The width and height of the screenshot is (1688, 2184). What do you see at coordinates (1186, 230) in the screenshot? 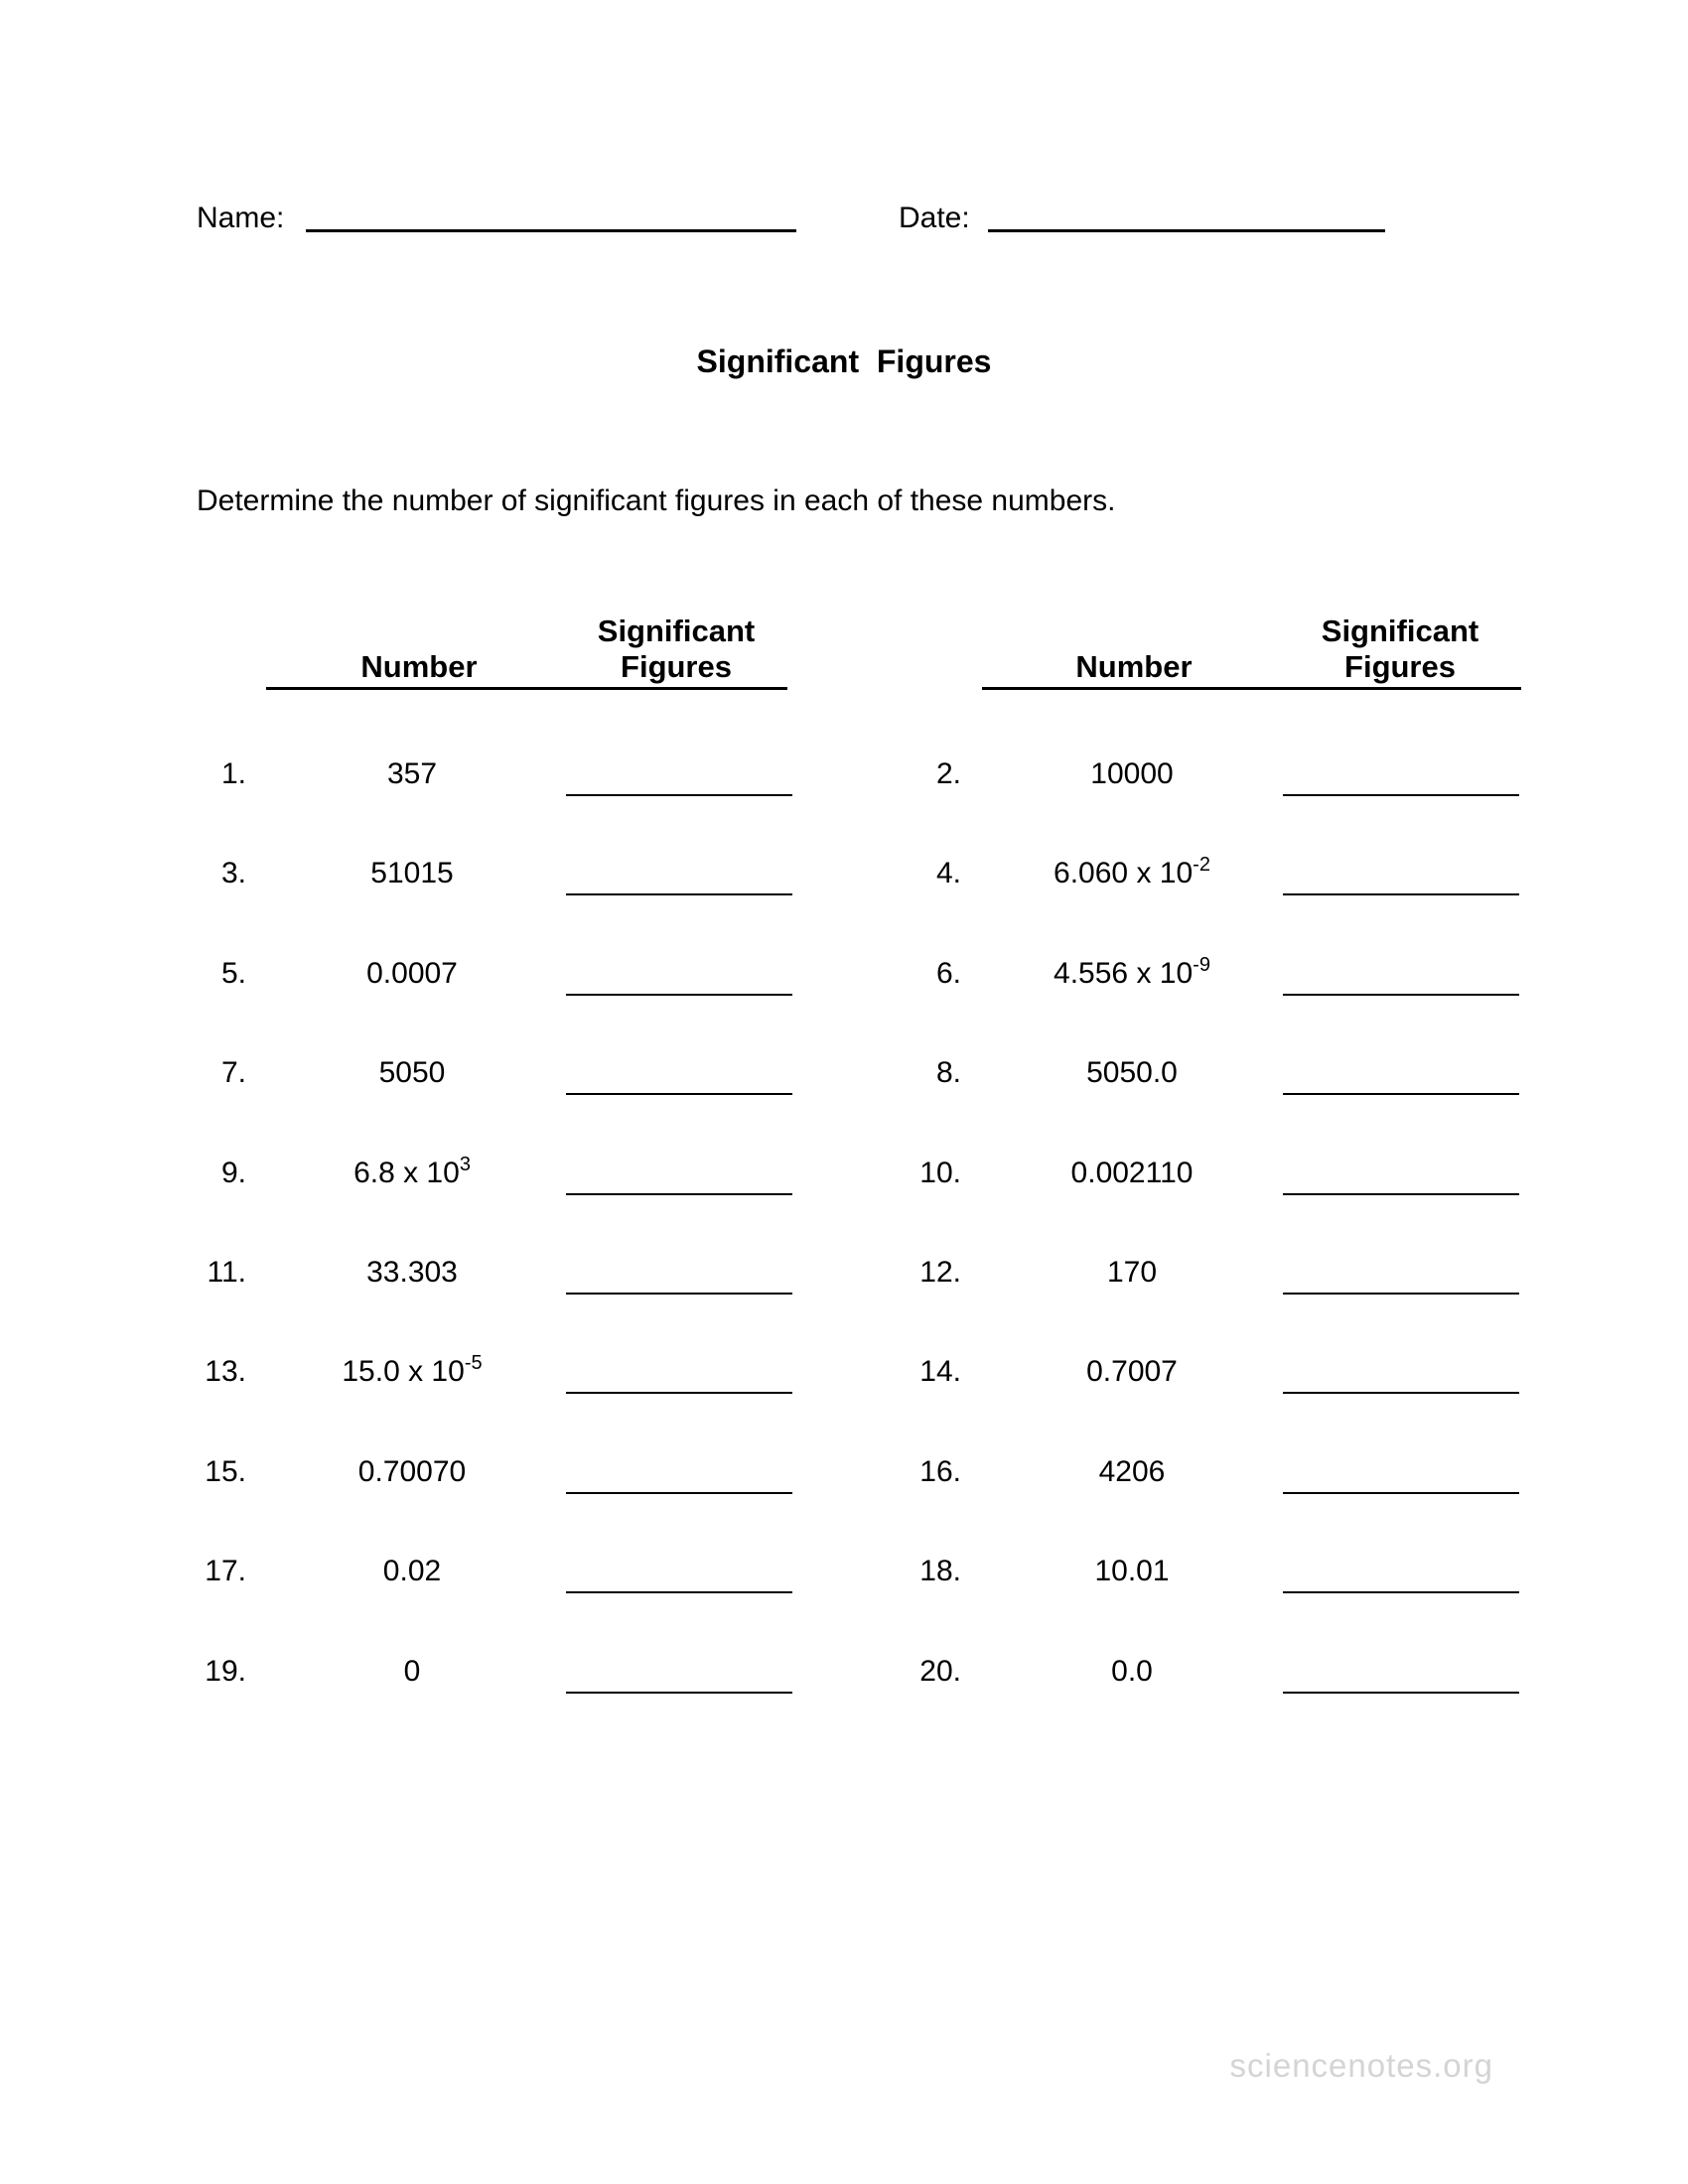
I see `date-blank-line` at bounding box center [1186, 230].